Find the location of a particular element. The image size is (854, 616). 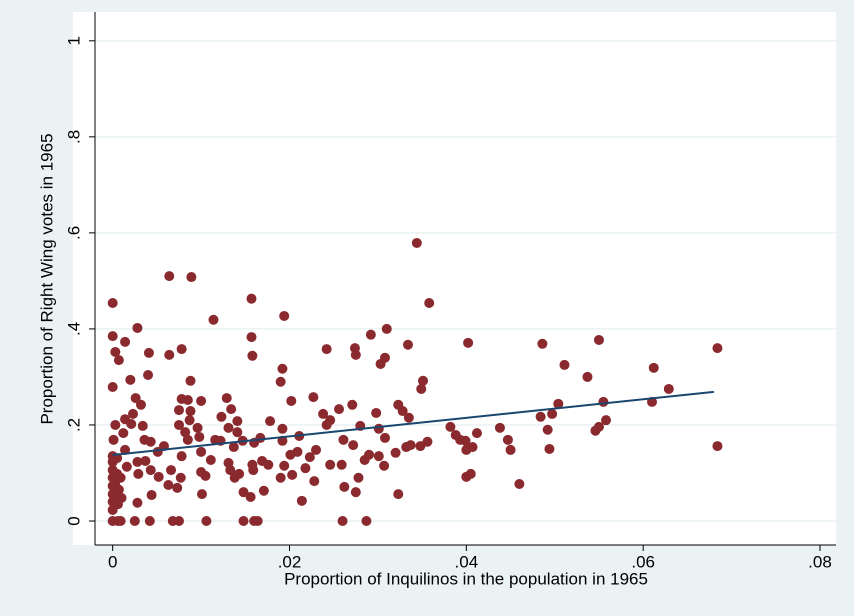

y-tick-label: 1 is located at coordinates (73, 40).